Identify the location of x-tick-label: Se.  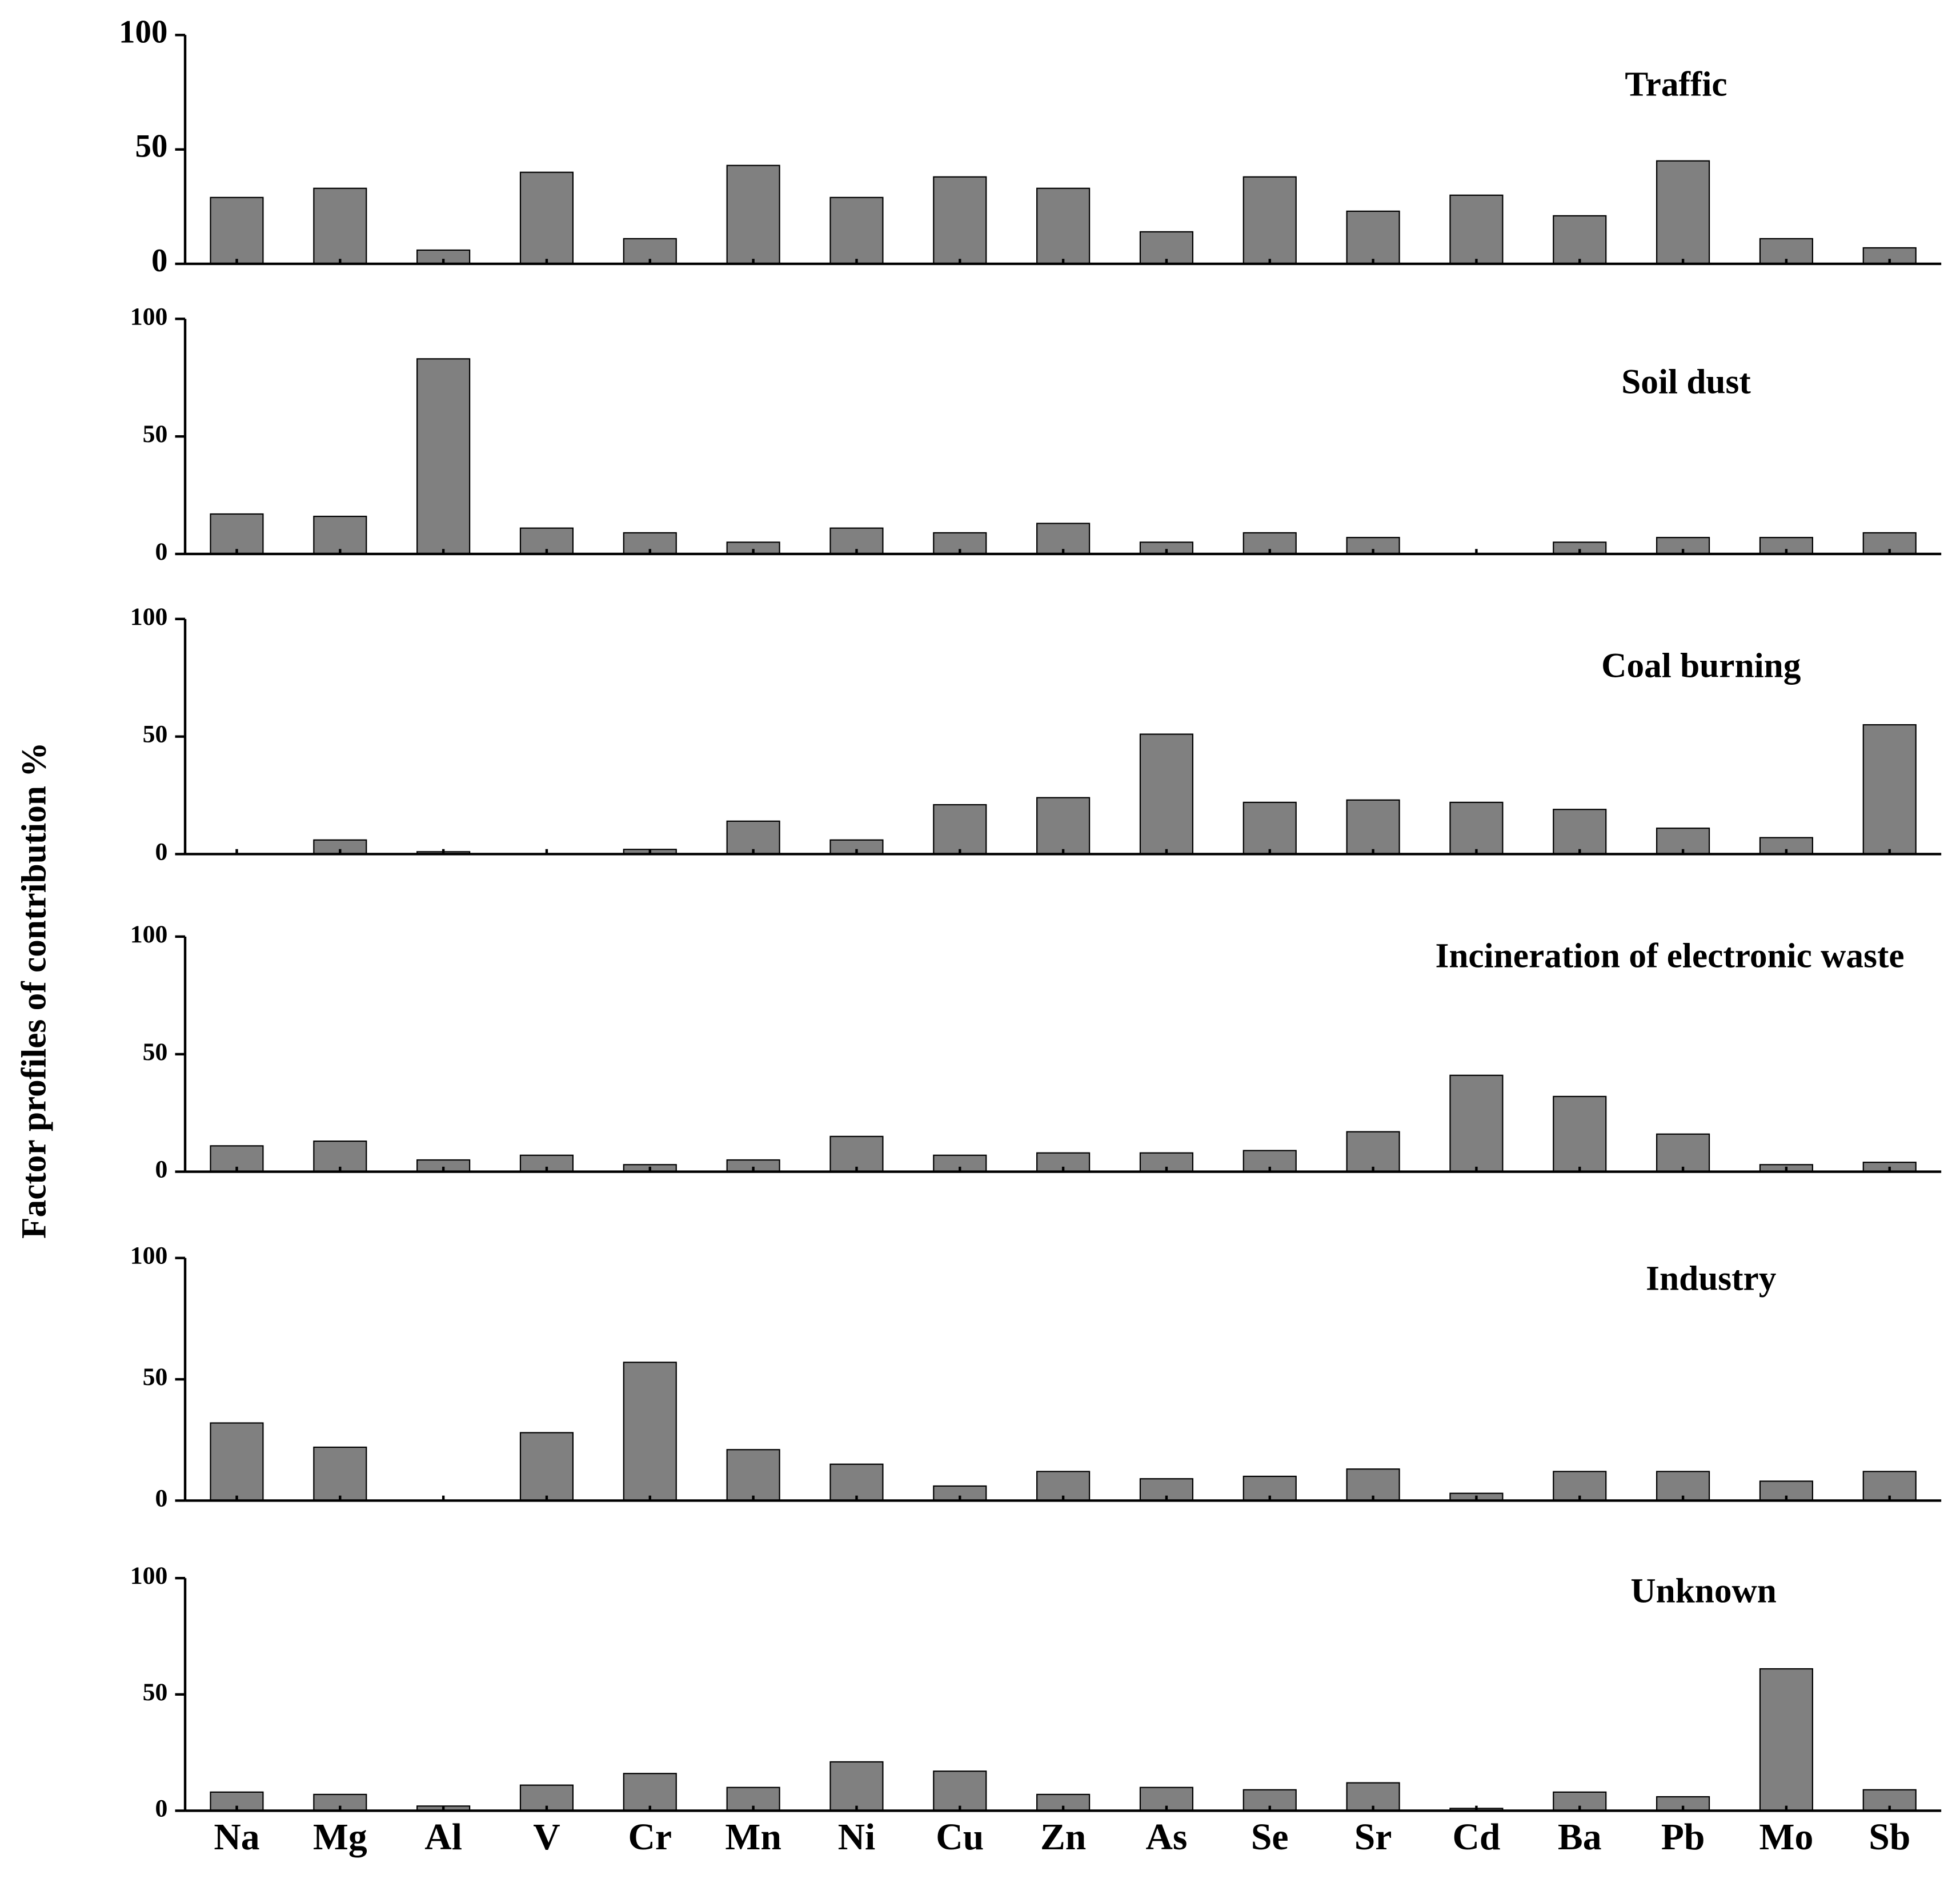
(1270, 1837).